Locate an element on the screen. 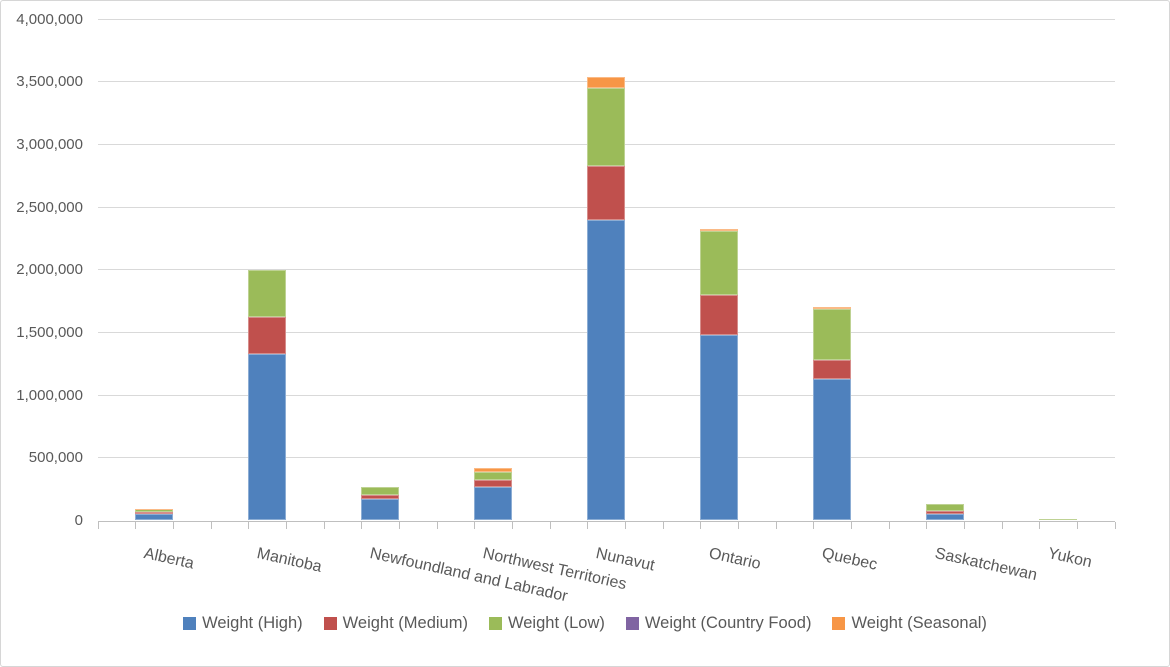  x-axis-category-label: Newfoundland and Labrador is located at coordinates (469, 574).